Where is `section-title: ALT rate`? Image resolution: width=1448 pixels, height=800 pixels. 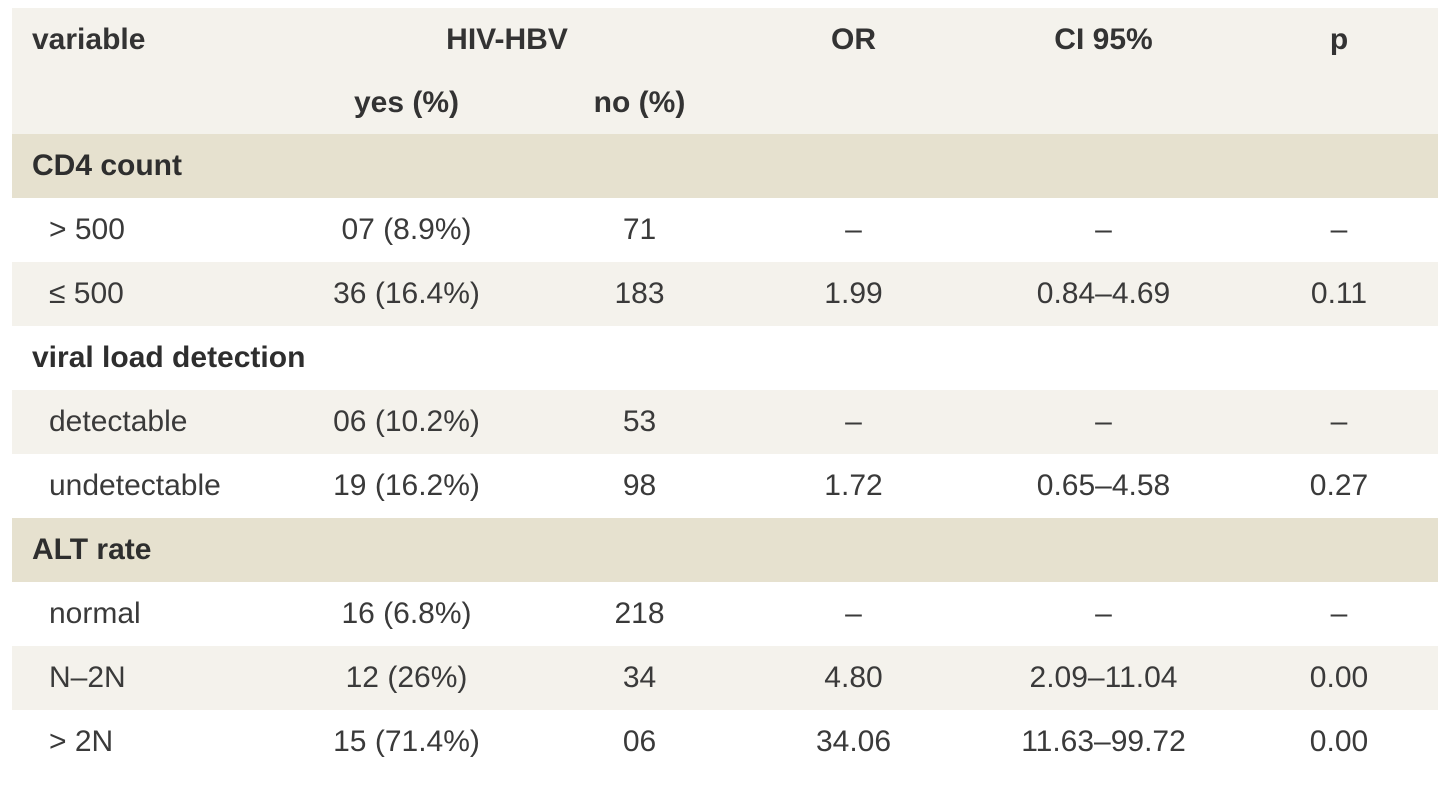 section-title: ALT rate is located at coordinates (725, 550).